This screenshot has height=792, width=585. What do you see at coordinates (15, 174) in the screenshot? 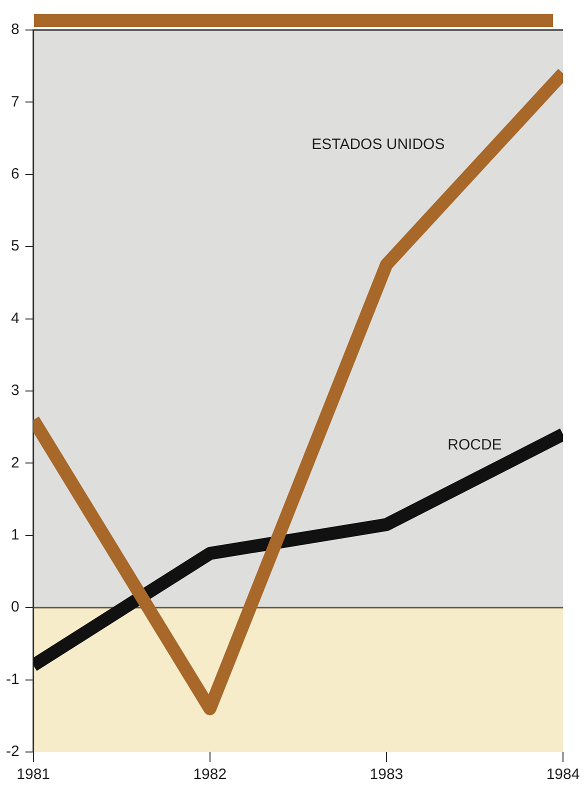
I see `y-tick-label: 6` at bounding box center [15, 174].